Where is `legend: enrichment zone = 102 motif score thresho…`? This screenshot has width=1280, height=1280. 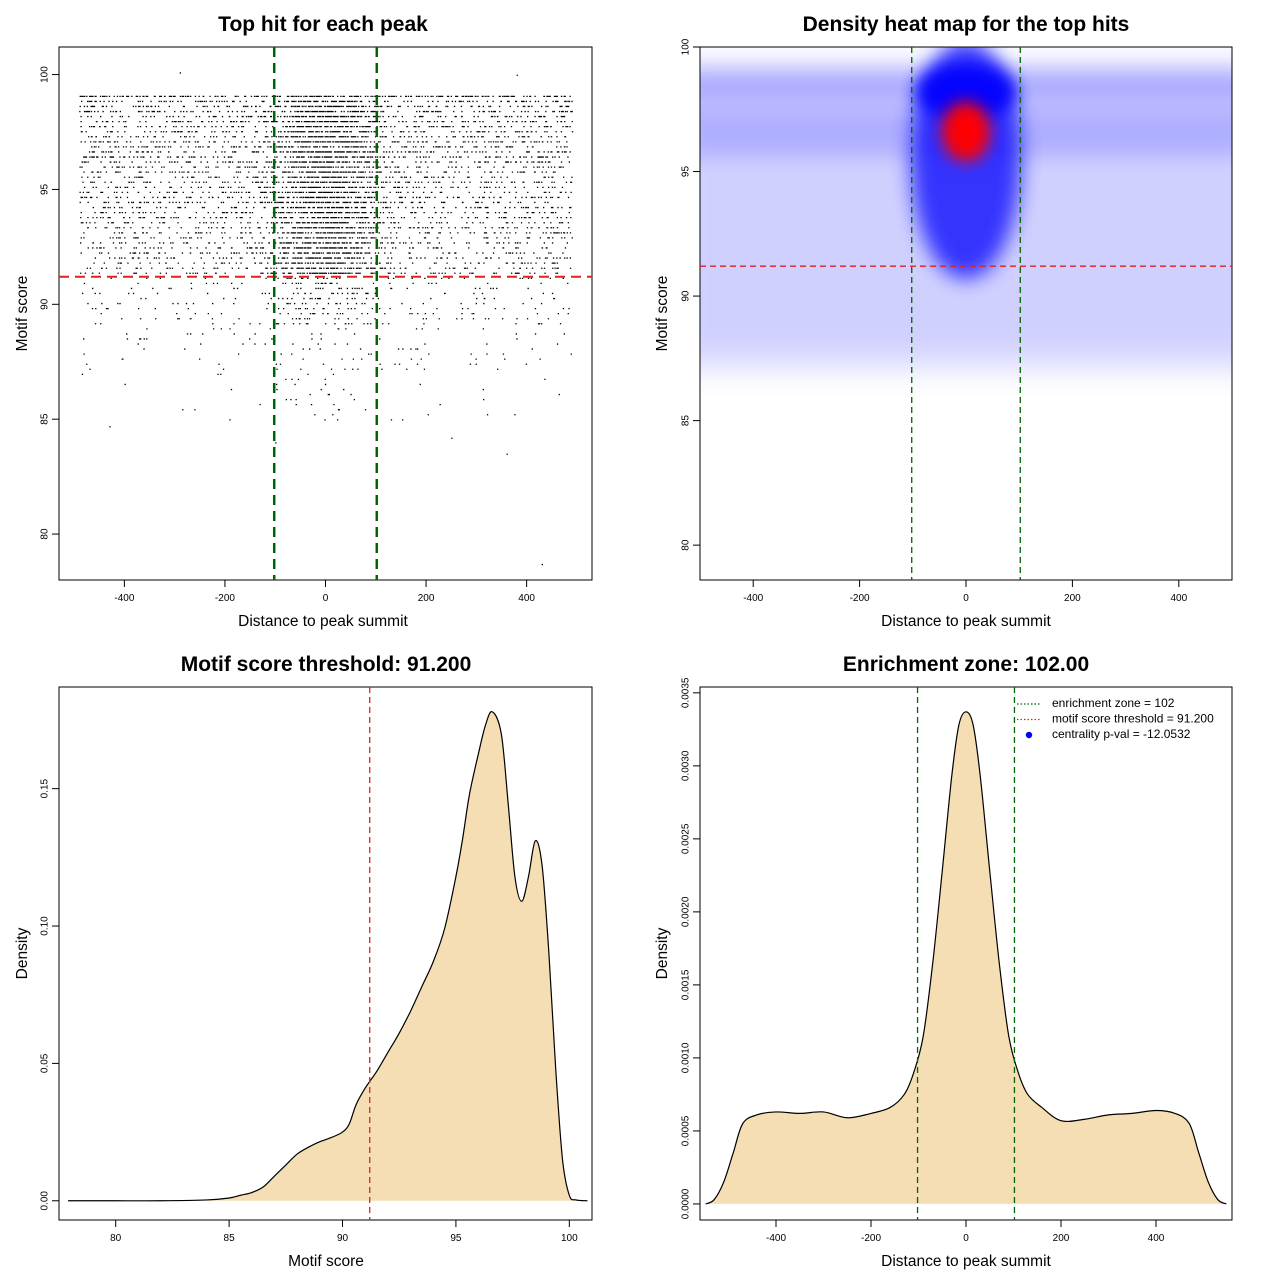
legend: enrichment zone = 102 motif score thresho… is located at coordinates (1115, 718).